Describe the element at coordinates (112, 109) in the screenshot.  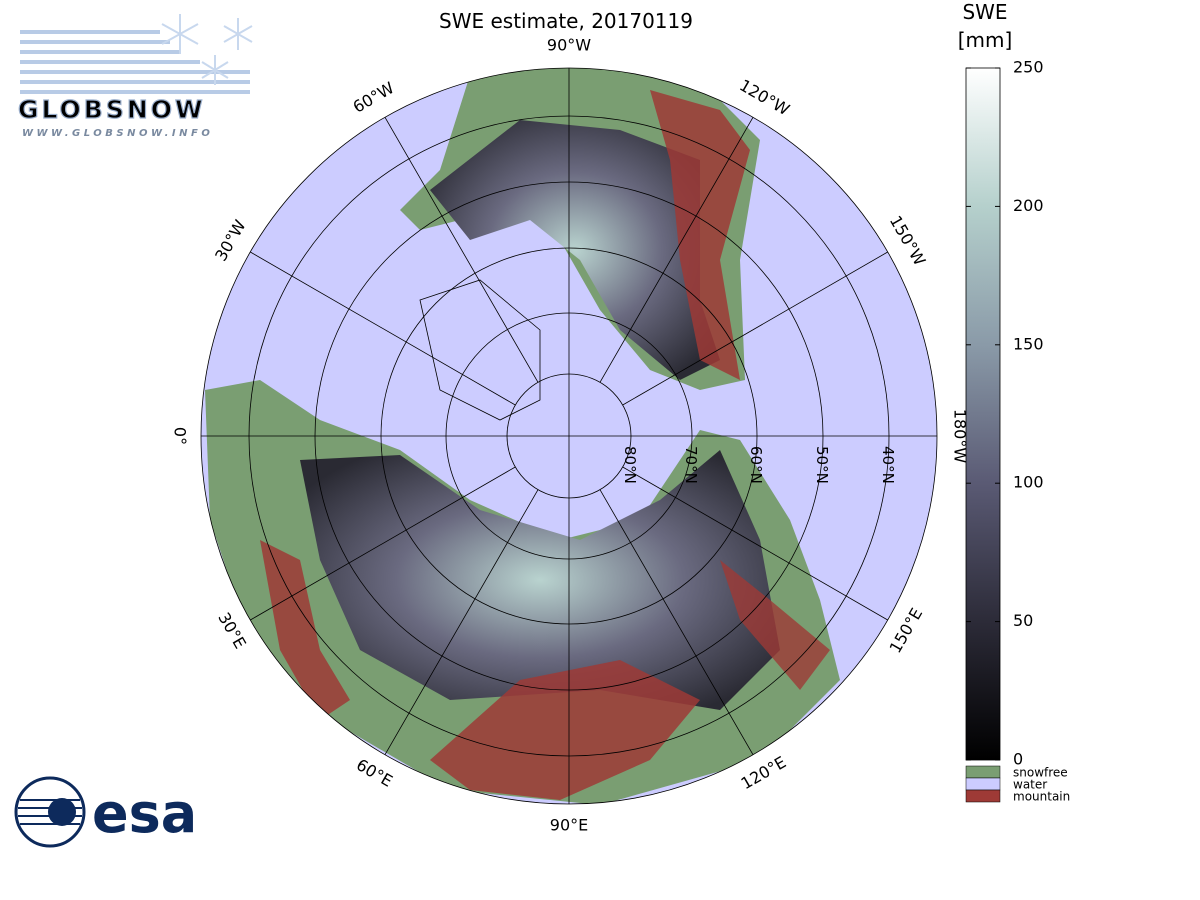
I see `logo-text: GLOBSNOW` at that location.